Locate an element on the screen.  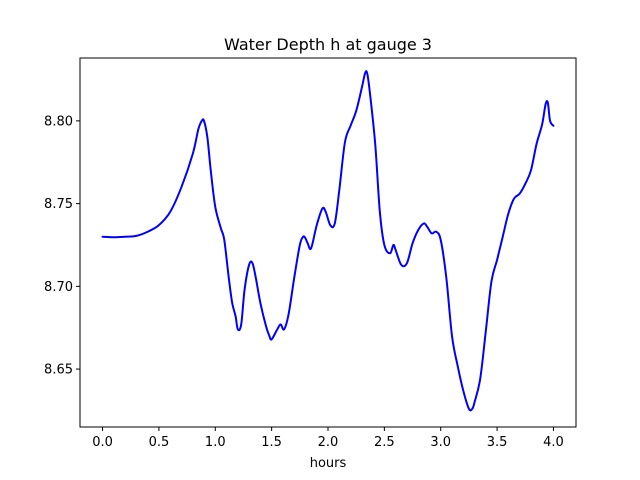
y-tick-label: 8.75 is located at coordinates (58, 204).